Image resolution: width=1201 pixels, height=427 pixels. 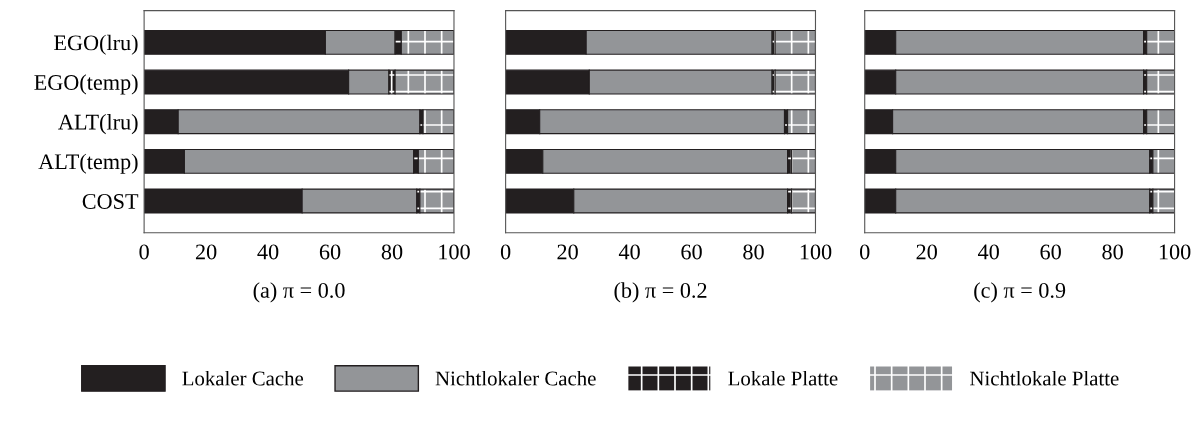 I want to click on y-tick-label: EGO(temp), so click(x=86, y=84).